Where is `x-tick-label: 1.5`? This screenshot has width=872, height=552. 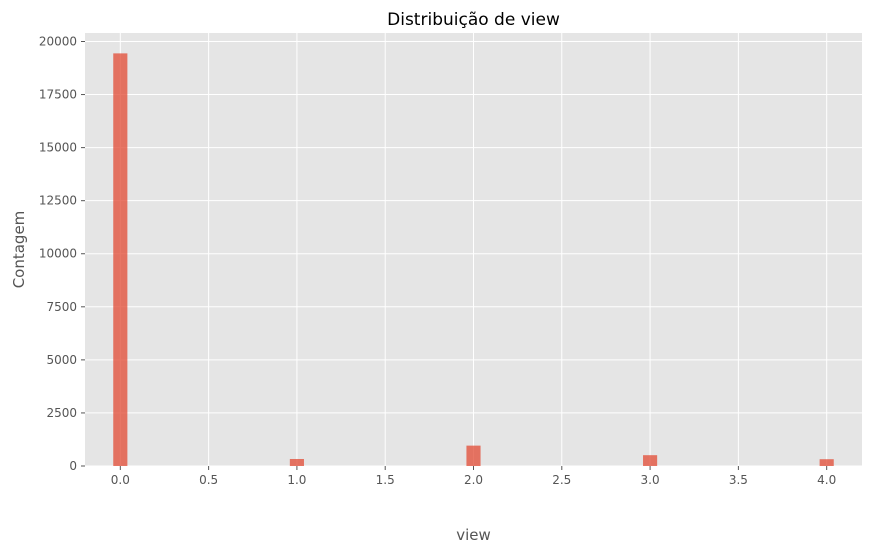
x-tick-label: 1.5 is located at coordinates (385, 480).